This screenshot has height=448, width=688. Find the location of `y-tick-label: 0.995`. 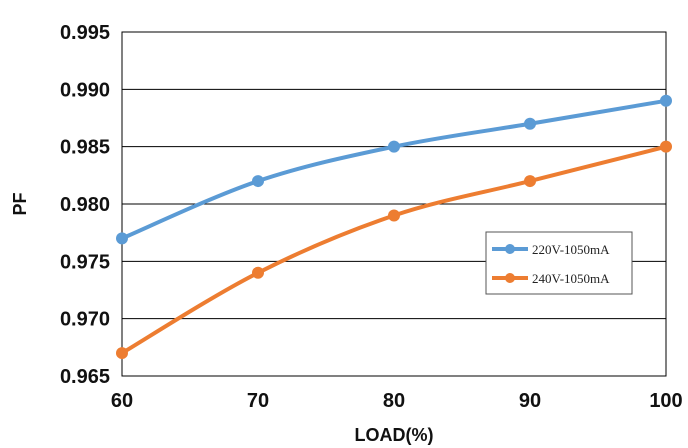

y-tick-label: 0.995 is located at coordinates (85, 33).